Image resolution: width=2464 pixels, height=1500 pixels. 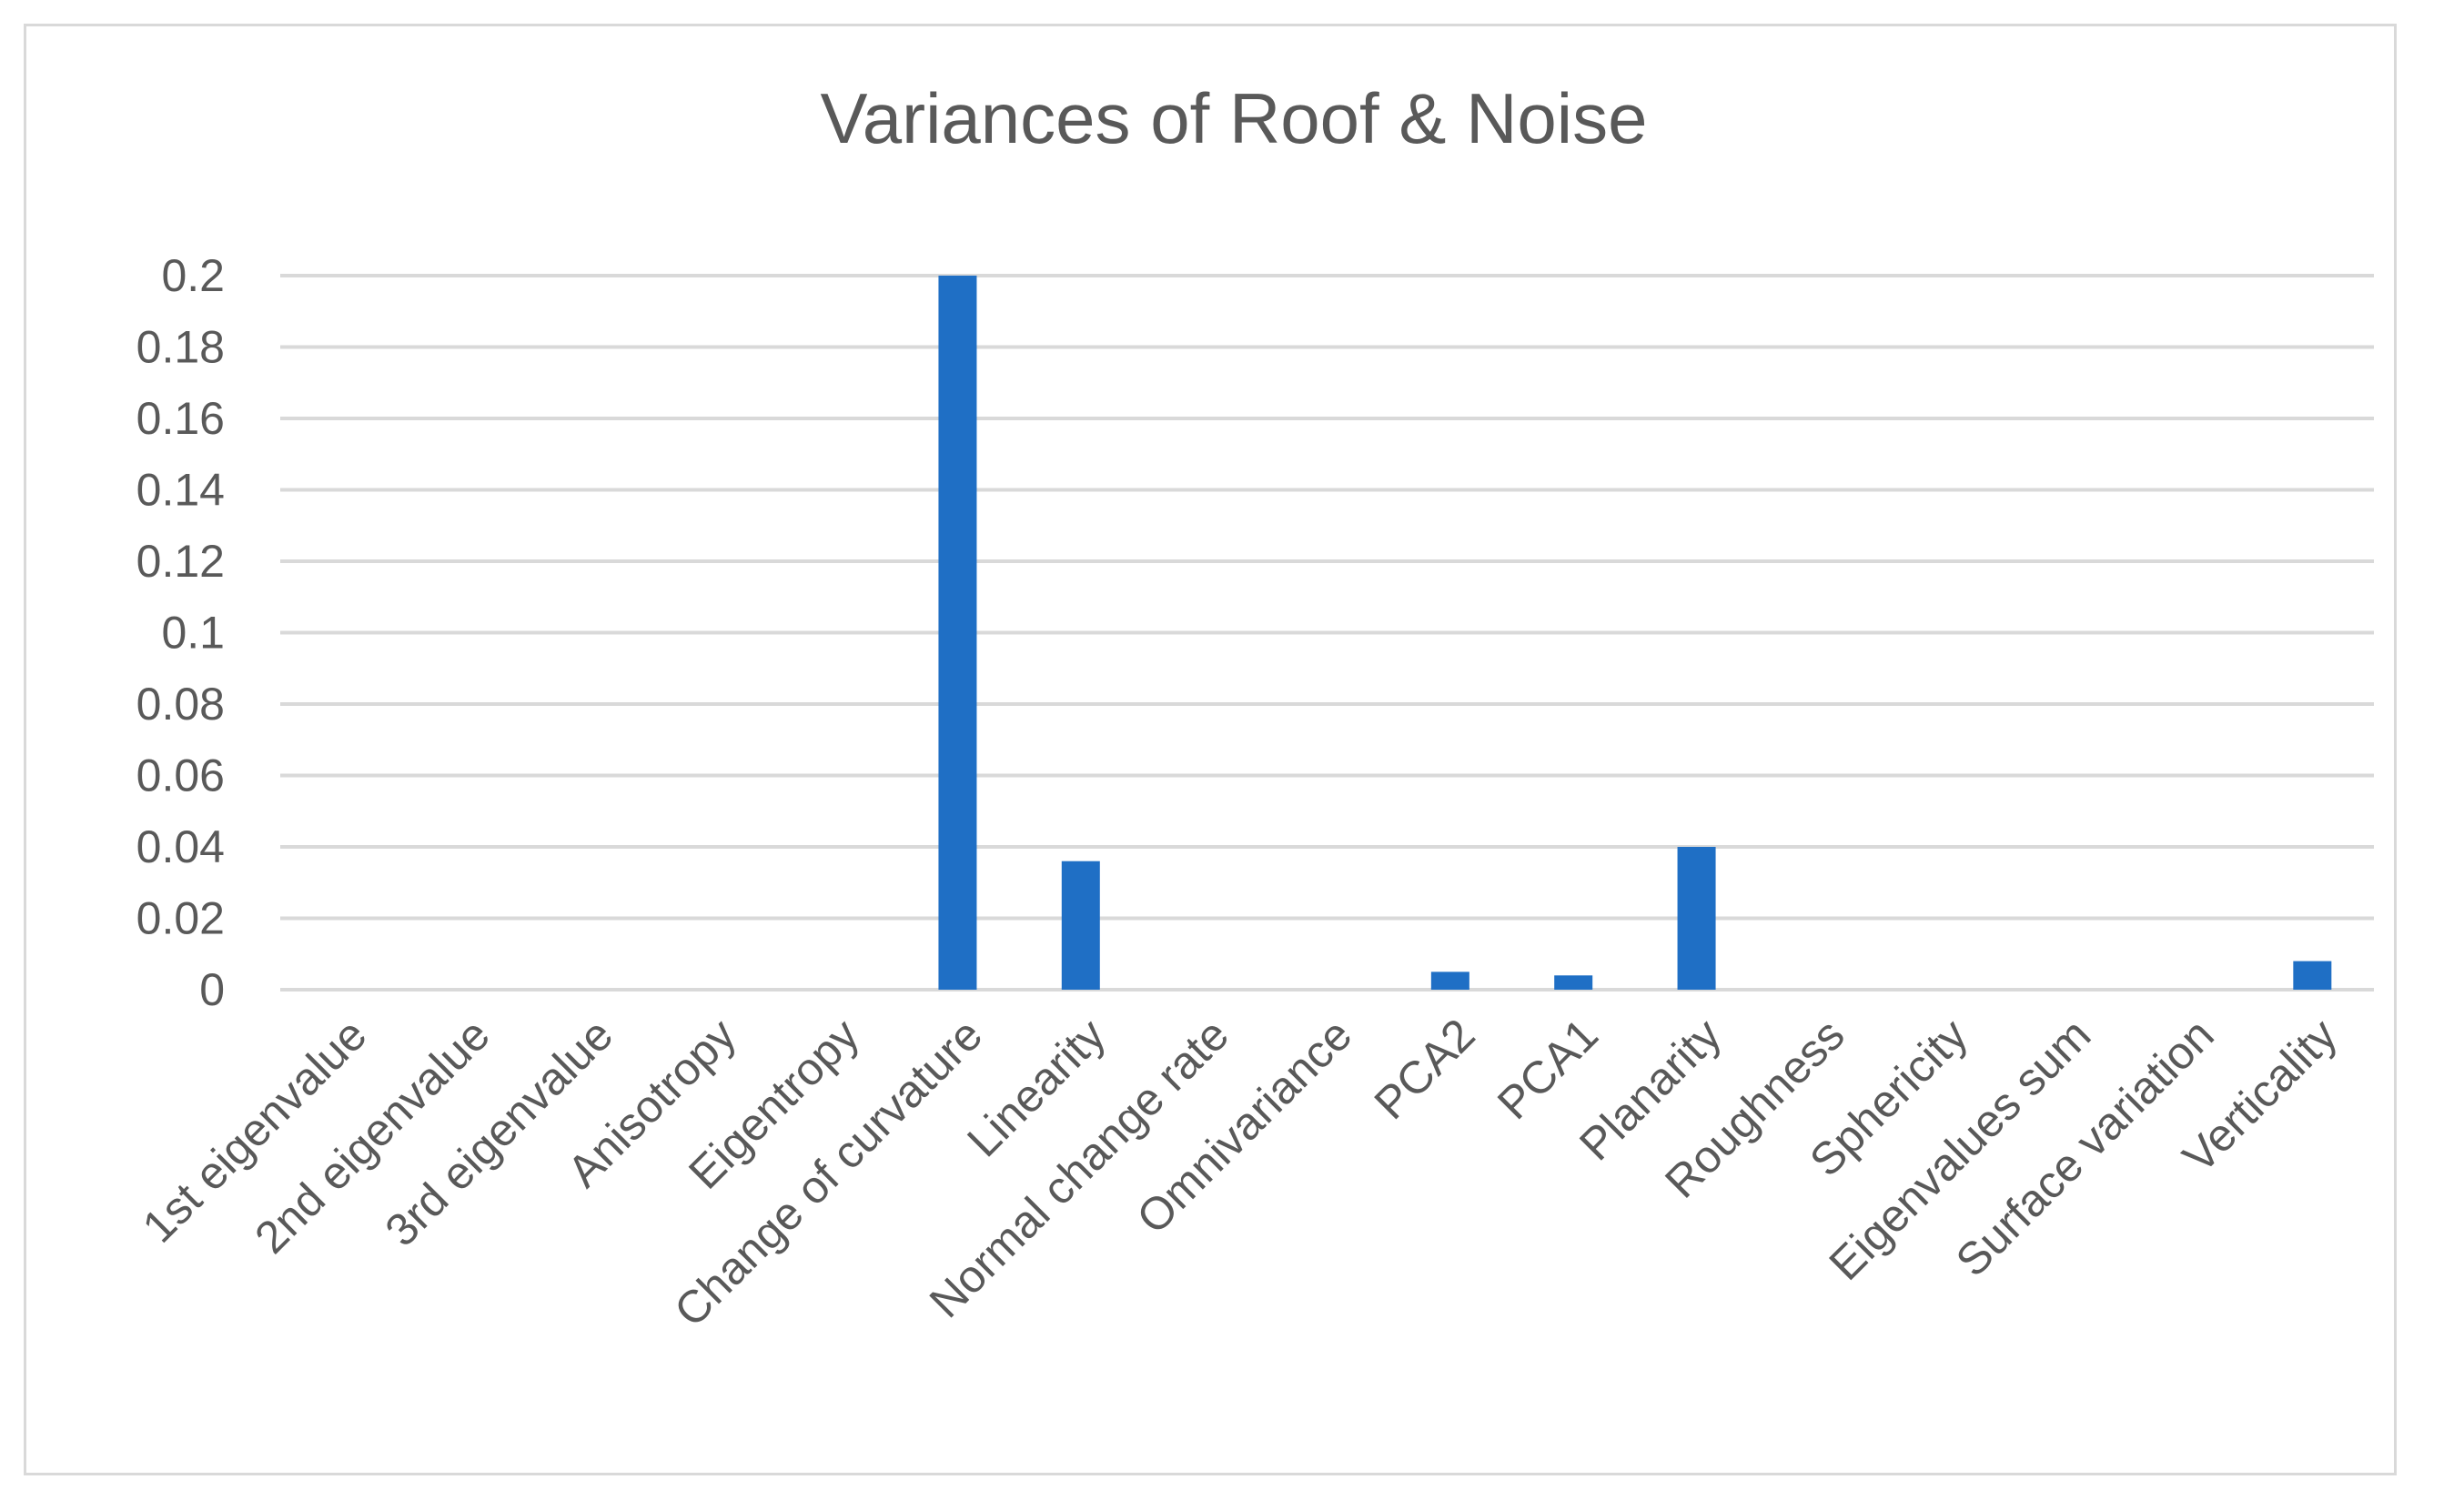 What do you see at coordinates (180, 775) in the screenshot?
I see `y-tick-label: 0.06` at bounding box center [180, 775].